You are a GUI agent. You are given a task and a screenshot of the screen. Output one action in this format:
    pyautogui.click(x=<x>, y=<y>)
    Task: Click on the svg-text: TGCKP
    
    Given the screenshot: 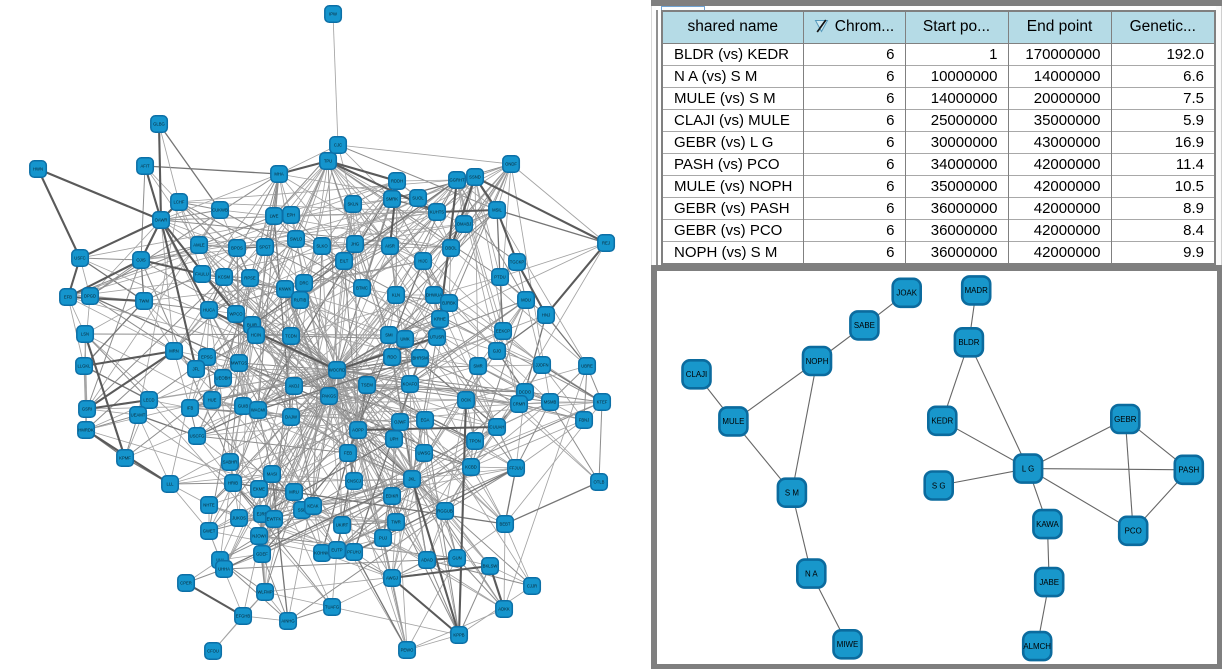 What is the action you would take?
    pyautogui.click(x=517, y=262)
    